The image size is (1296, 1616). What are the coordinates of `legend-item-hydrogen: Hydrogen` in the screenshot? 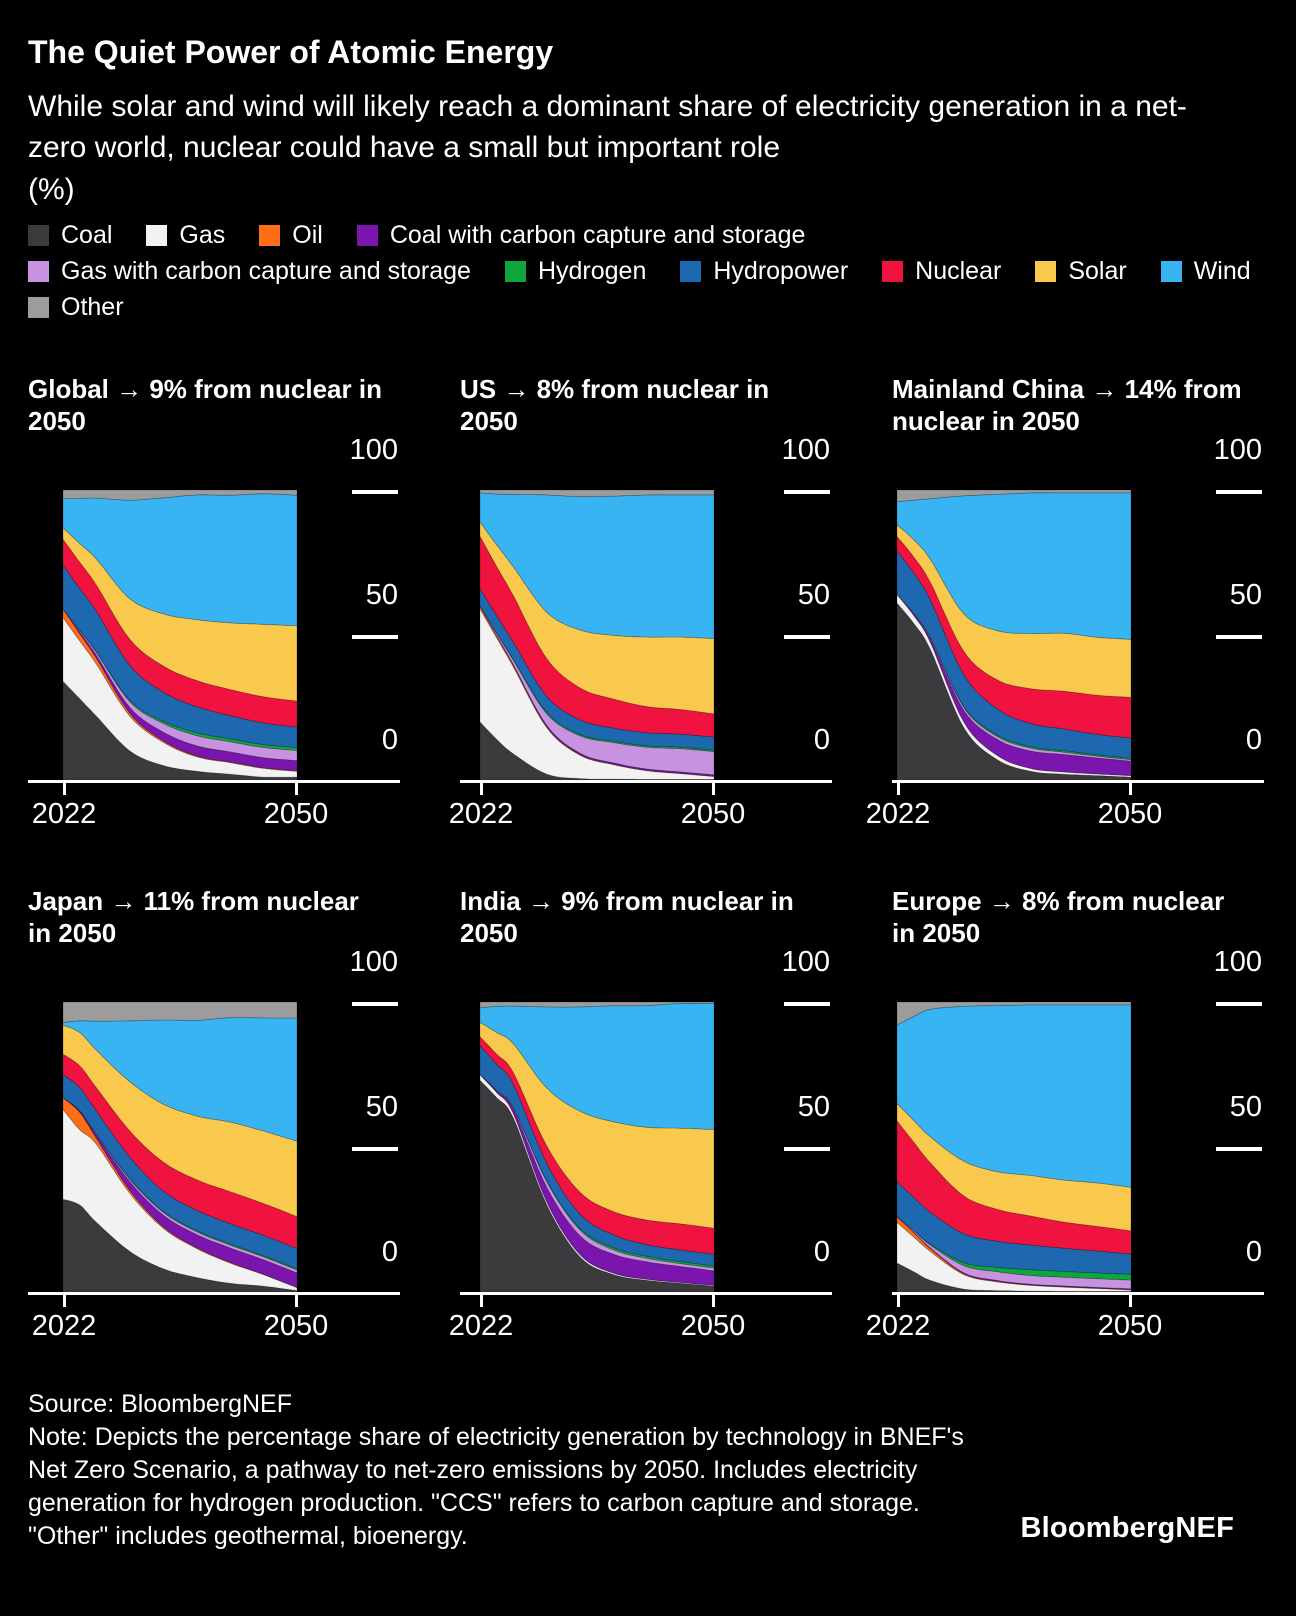 It's located at (575, 271).